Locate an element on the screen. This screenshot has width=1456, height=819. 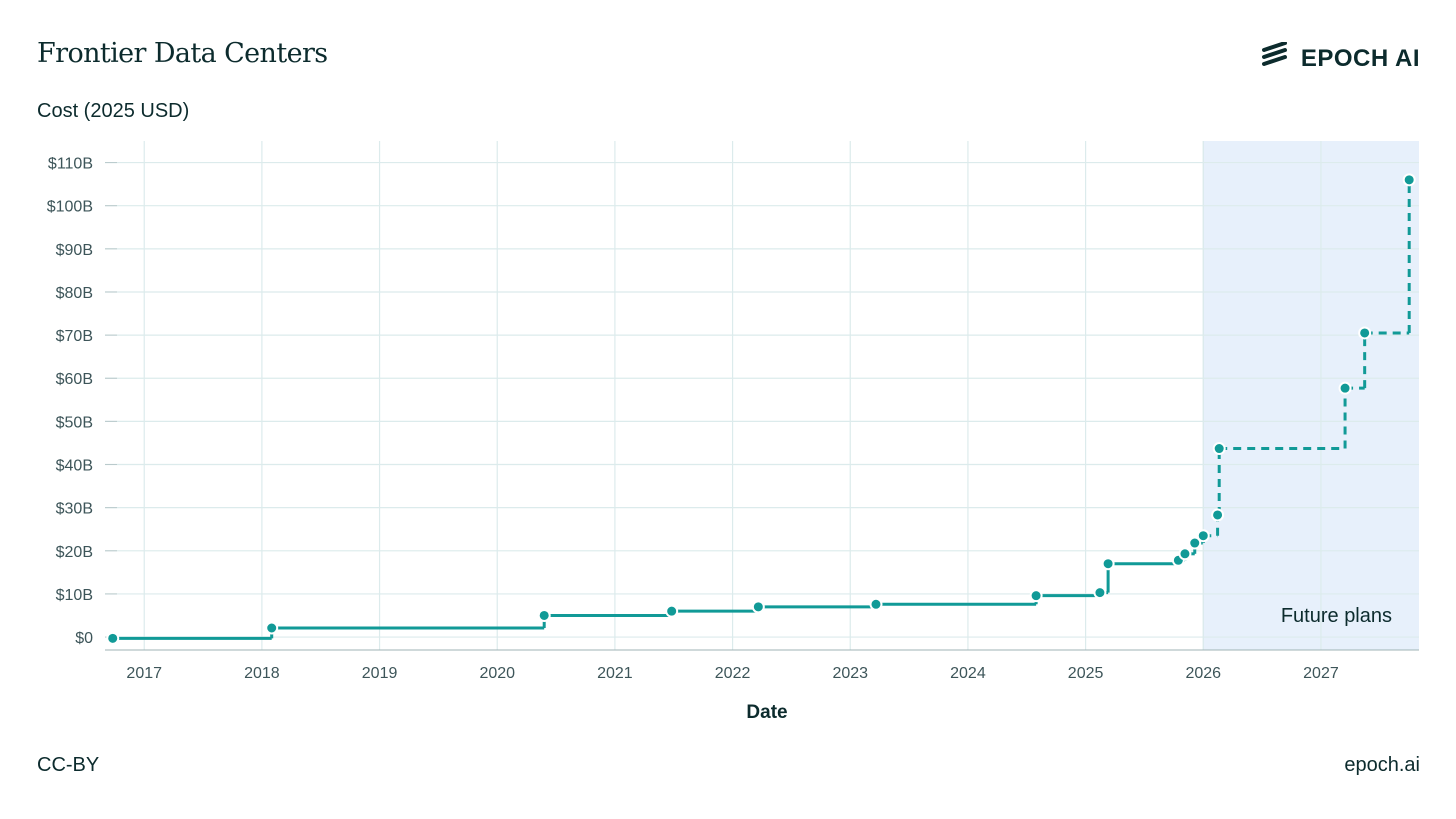
y-tick-label: $10B is located at coordinates (74, 595).